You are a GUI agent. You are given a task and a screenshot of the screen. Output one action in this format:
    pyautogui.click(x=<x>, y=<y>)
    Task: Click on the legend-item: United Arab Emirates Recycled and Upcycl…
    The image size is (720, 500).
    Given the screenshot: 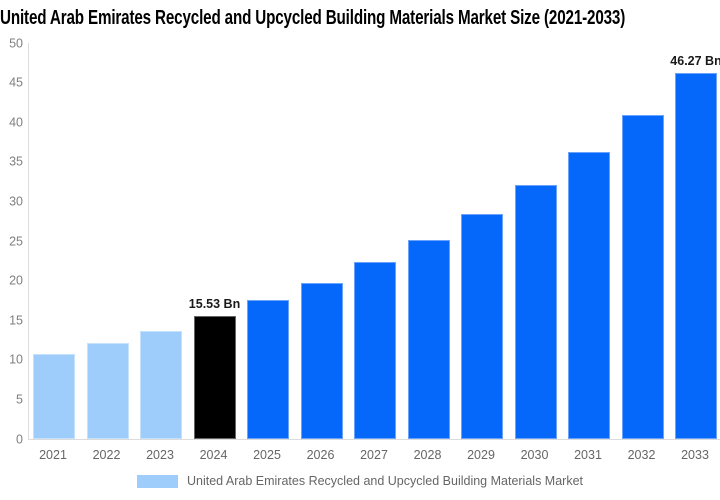 What is the action you would take?
    pyautogui.click(x=359, y=481)
    